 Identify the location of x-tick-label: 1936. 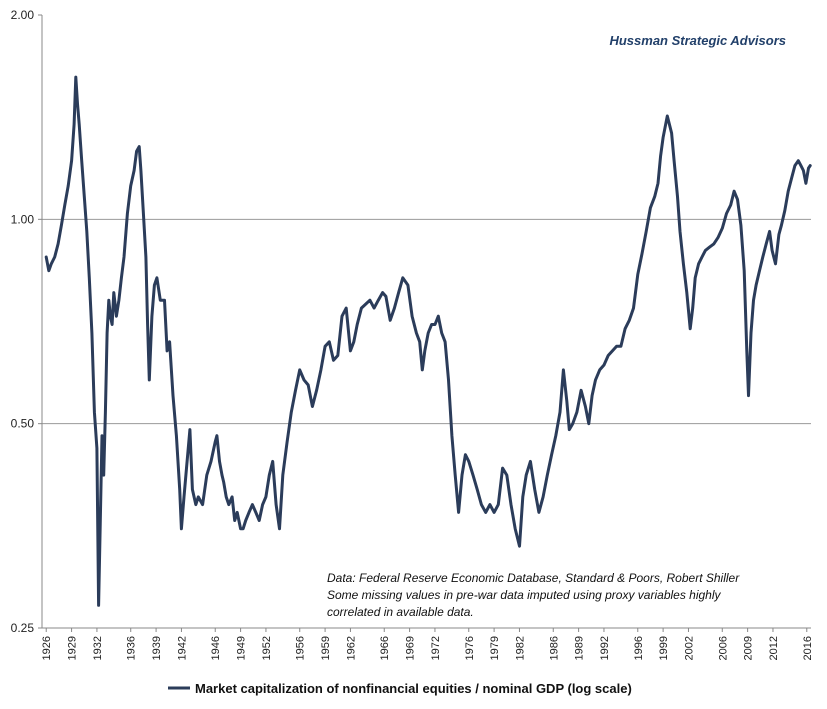
(132, 648).